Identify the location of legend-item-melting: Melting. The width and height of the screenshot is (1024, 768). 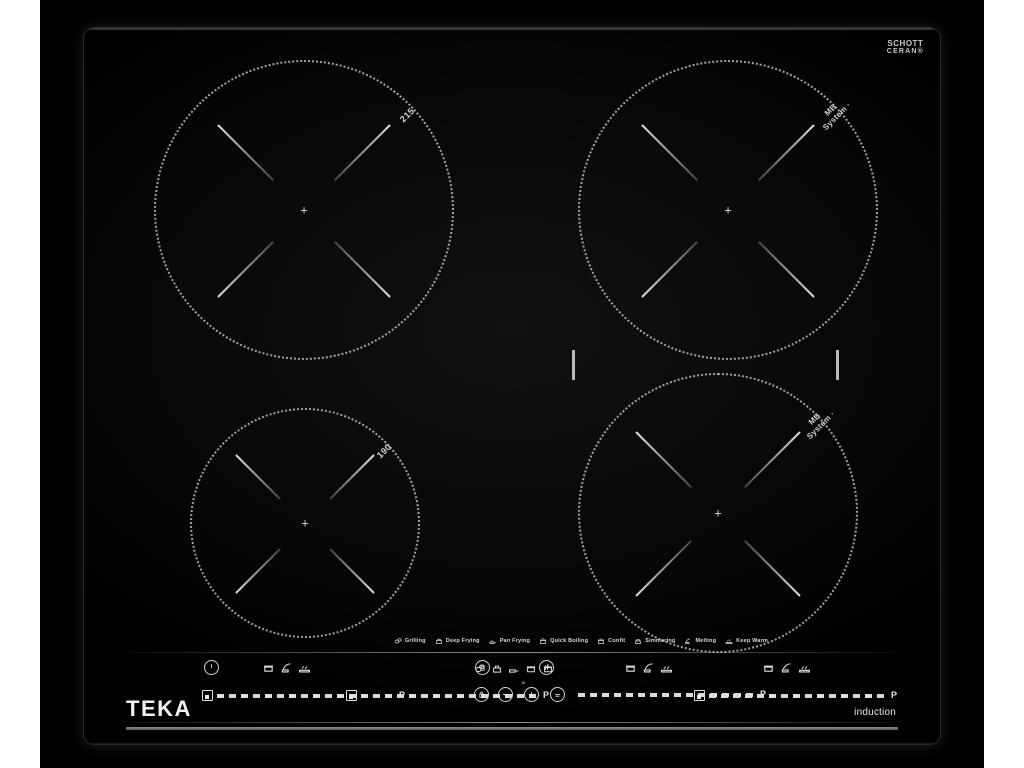
(700, 641).